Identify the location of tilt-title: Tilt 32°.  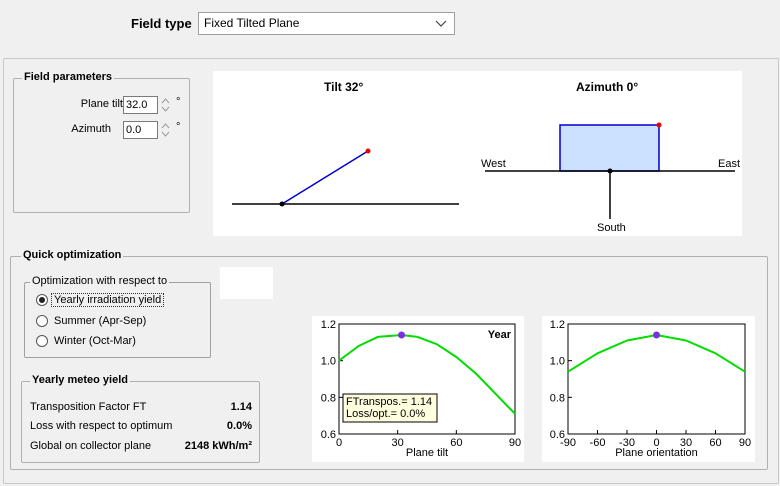
(344, 87).